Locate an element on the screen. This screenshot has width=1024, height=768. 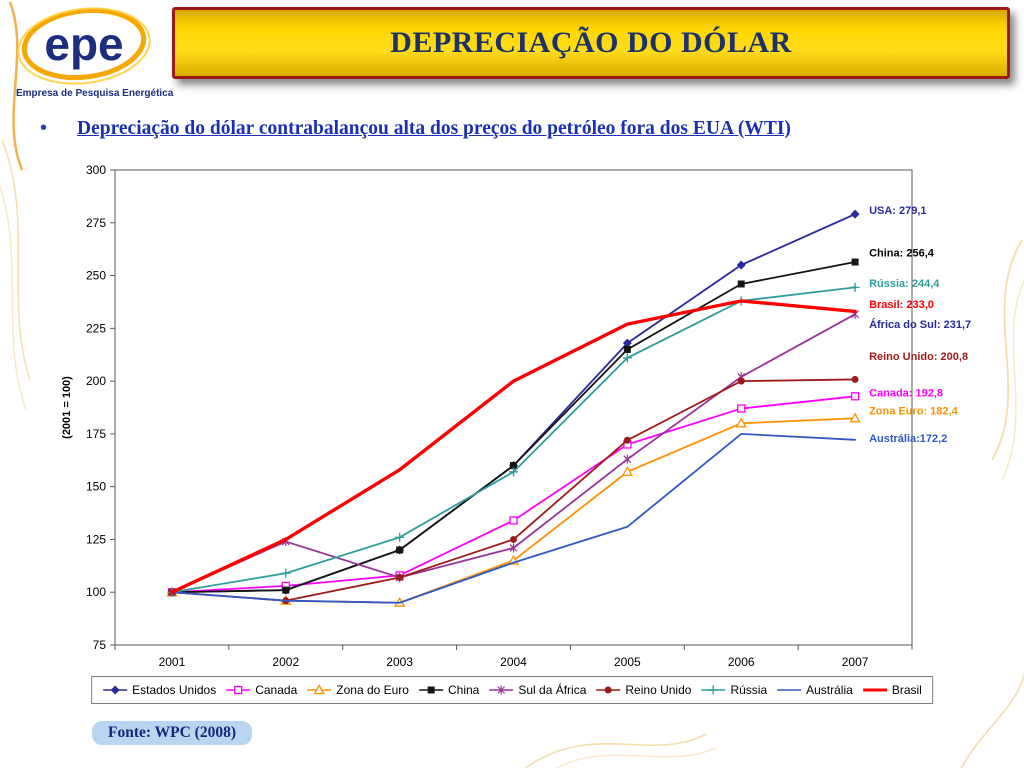
legend-item-australia: Austrália is located at coordinates (814, 690).